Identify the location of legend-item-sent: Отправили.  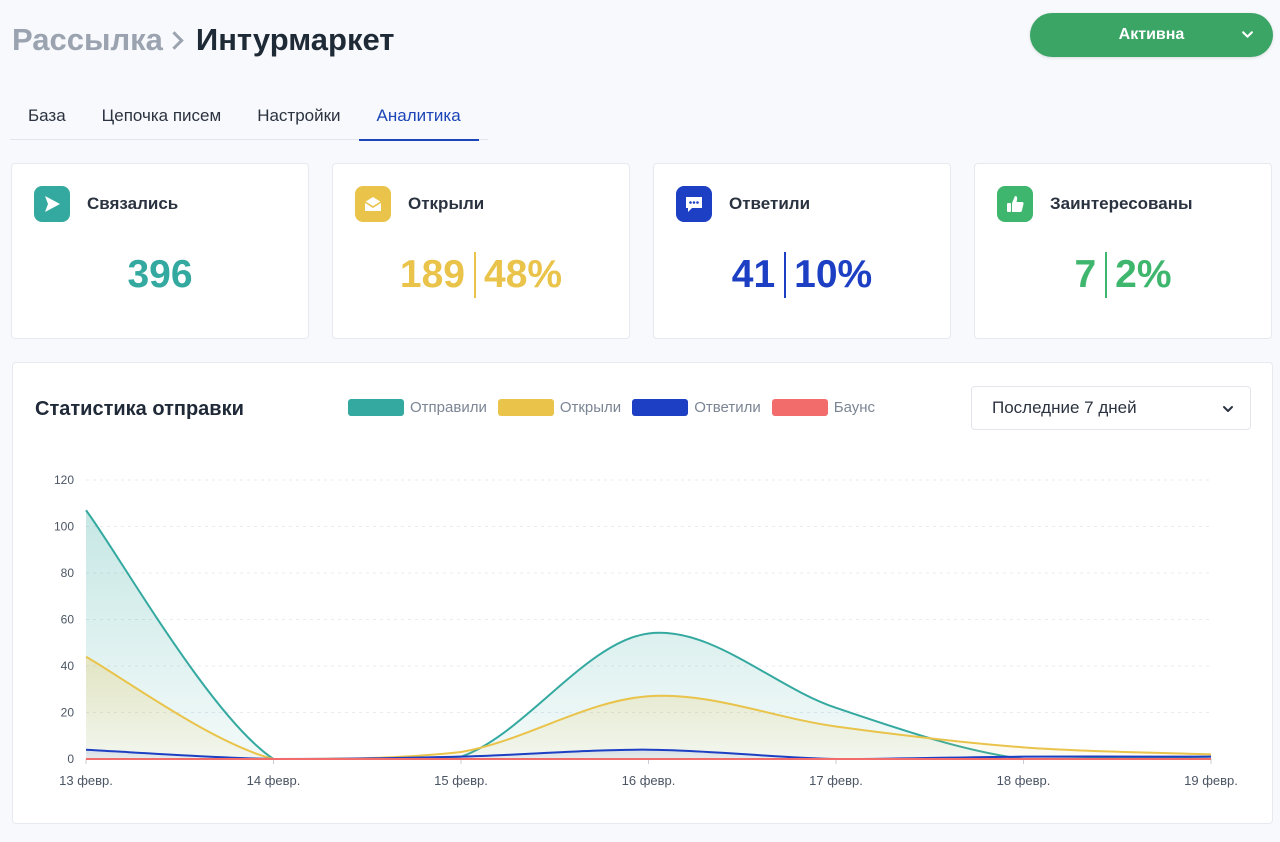
(417, 407).